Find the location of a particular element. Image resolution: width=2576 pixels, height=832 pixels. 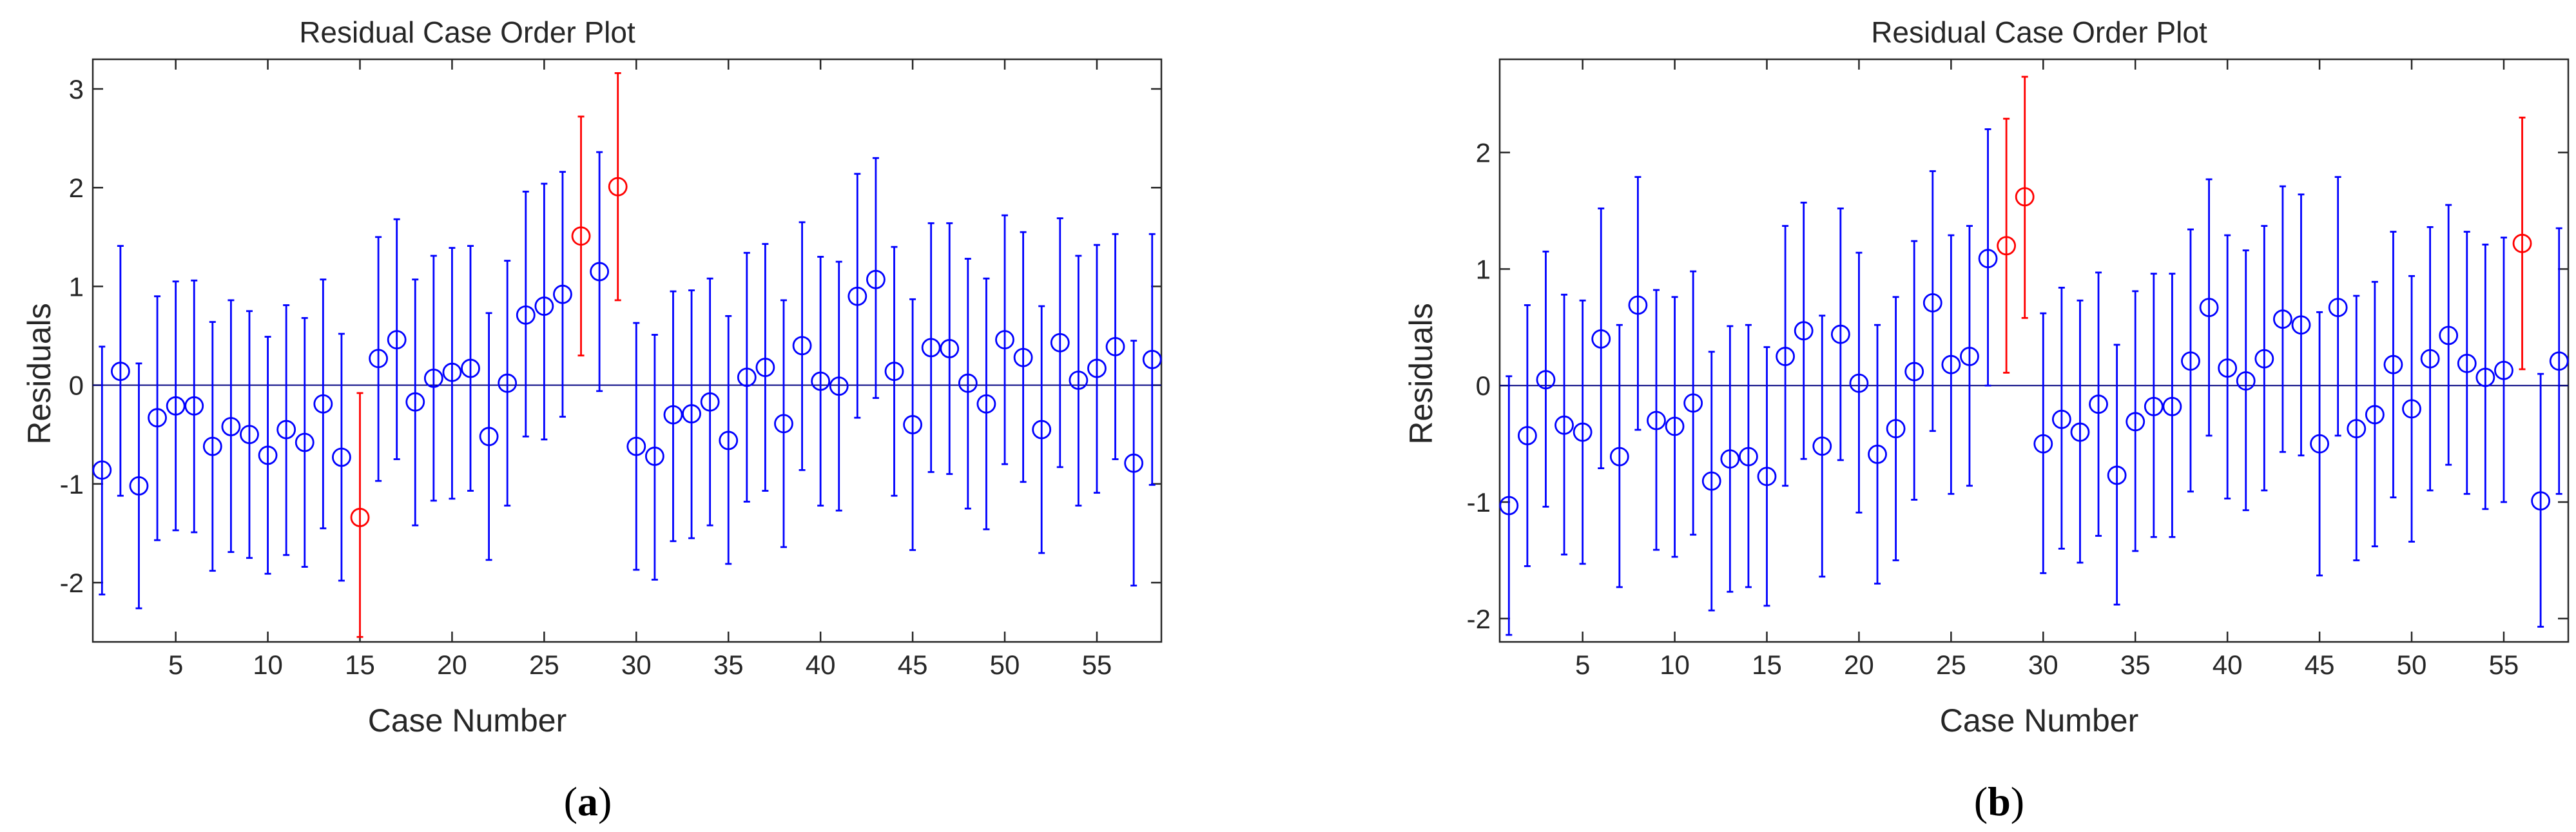

x-tick-label: 50 is located at coordinates (1005, 665).